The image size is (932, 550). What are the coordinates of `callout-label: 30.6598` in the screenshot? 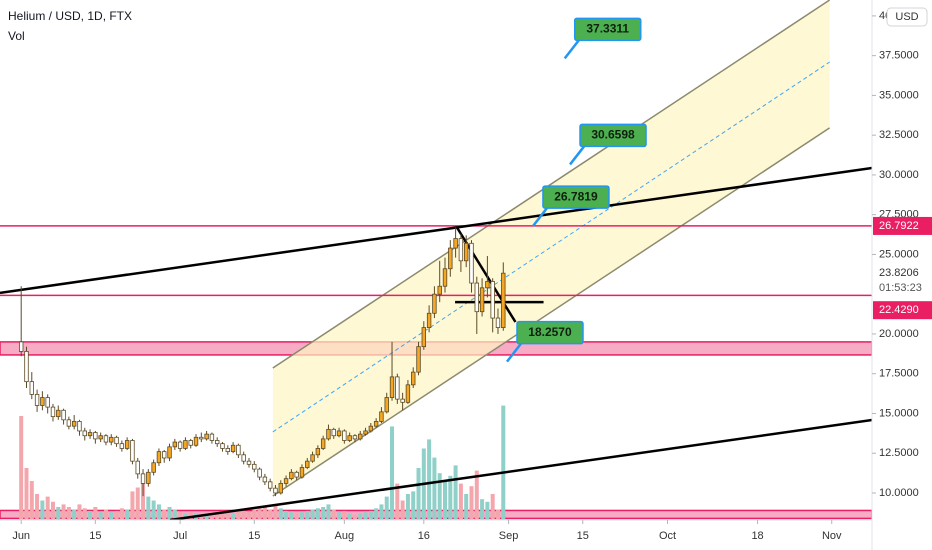 It's located at (613, 135).